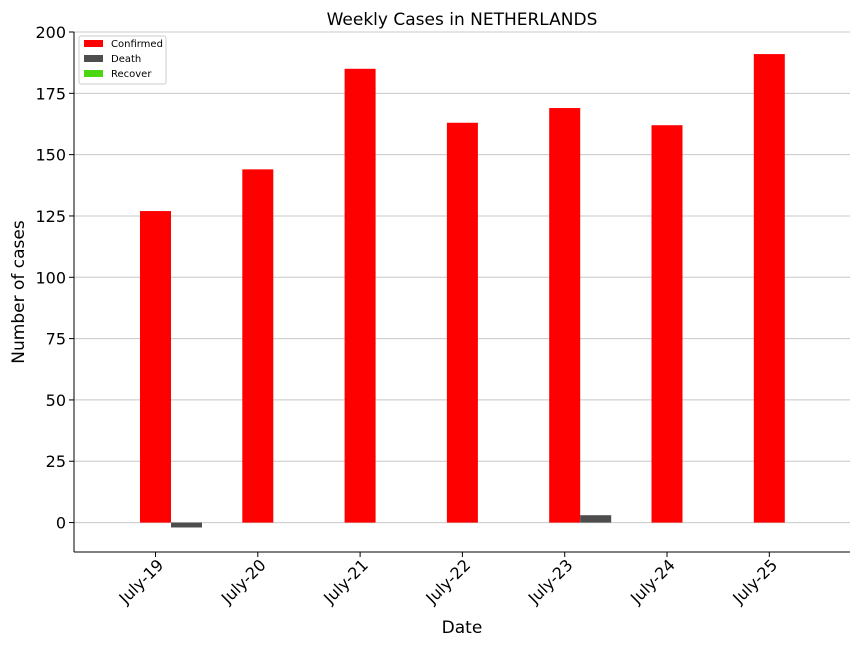  I want to click on legend: Confirmed Death Recover, so click(122, 60).